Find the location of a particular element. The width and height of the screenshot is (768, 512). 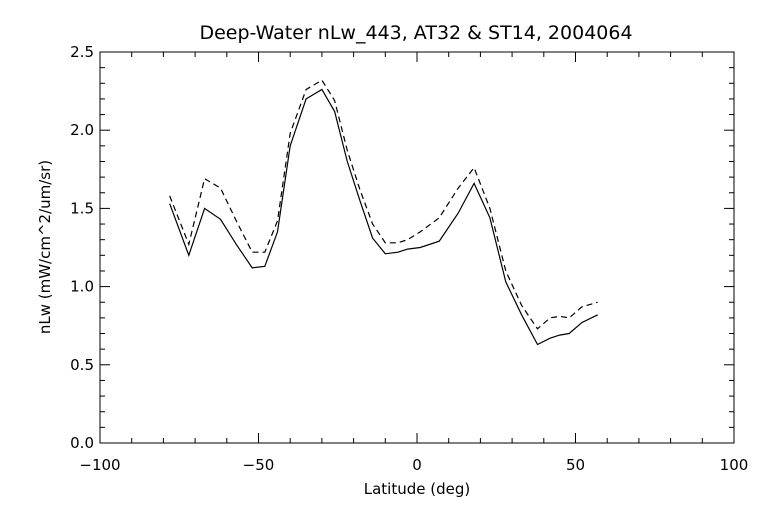

x-tick-label: −100 is located at coordinates (99, 465).